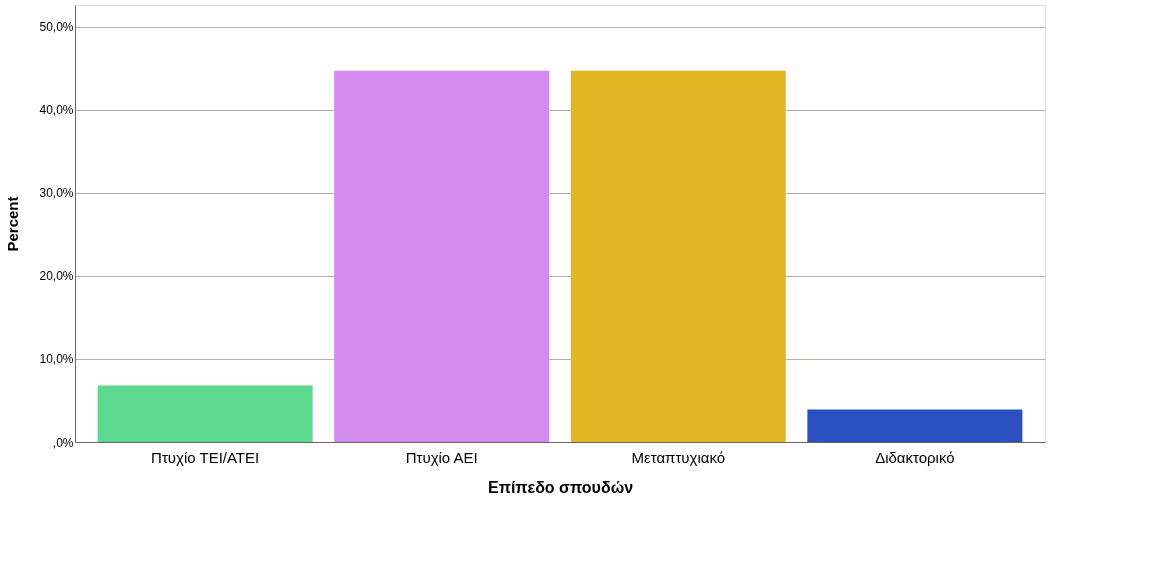  What do you see at coordinates (678, 457) in the screenshot?
I see `x-tick-label: Μεταπτυχιακό` at bounding box center [678, 457].